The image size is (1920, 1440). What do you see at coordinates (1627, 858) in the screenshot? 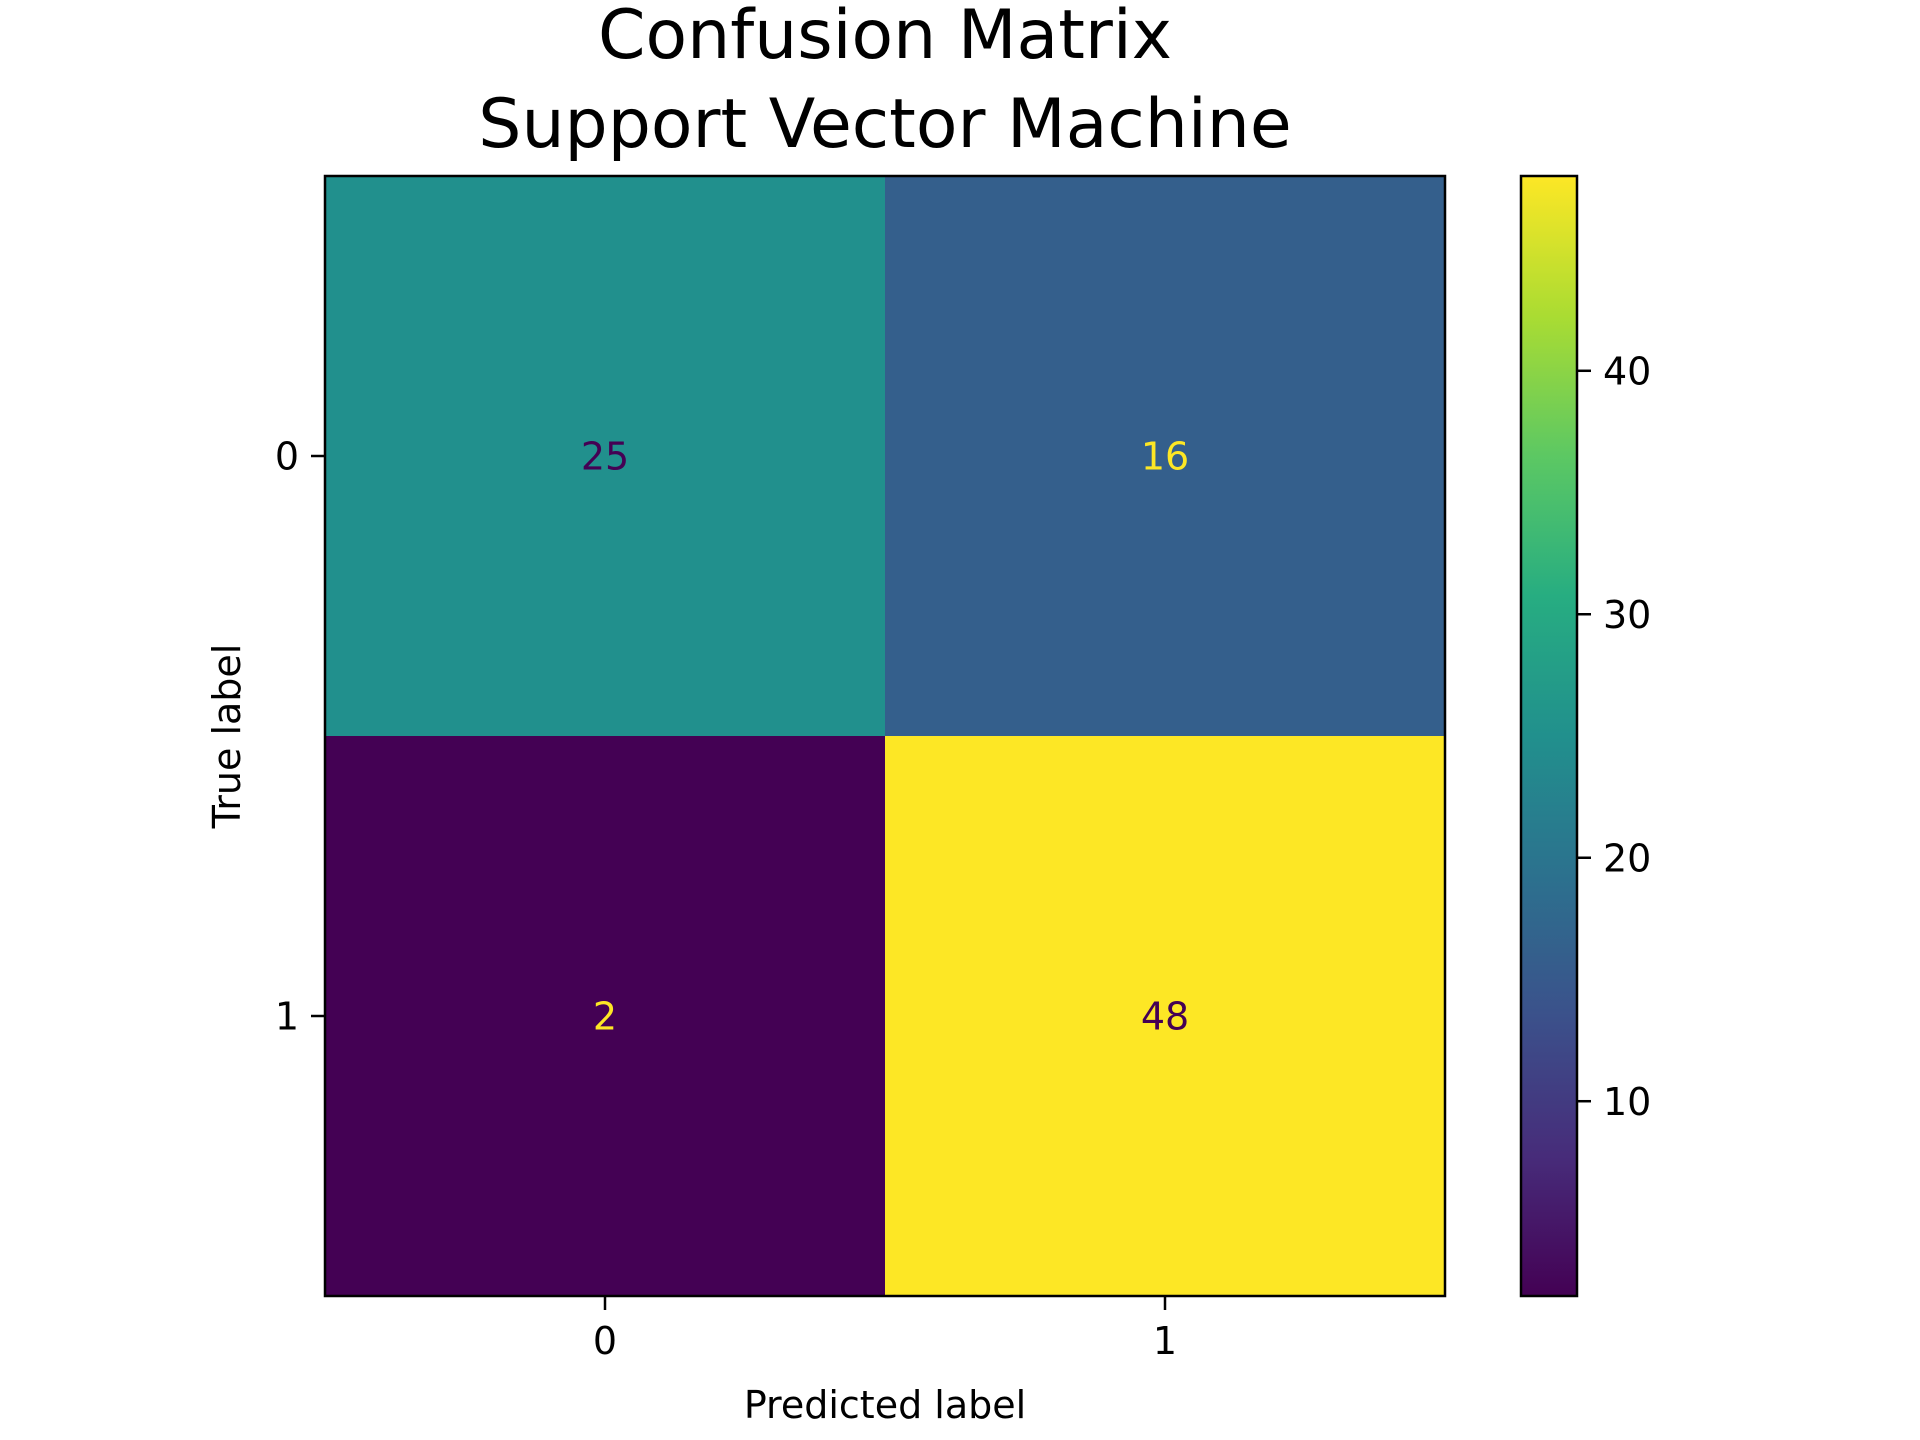
I see `colorbar-tick-label-1: 20` at bounding box center [1627, 858].